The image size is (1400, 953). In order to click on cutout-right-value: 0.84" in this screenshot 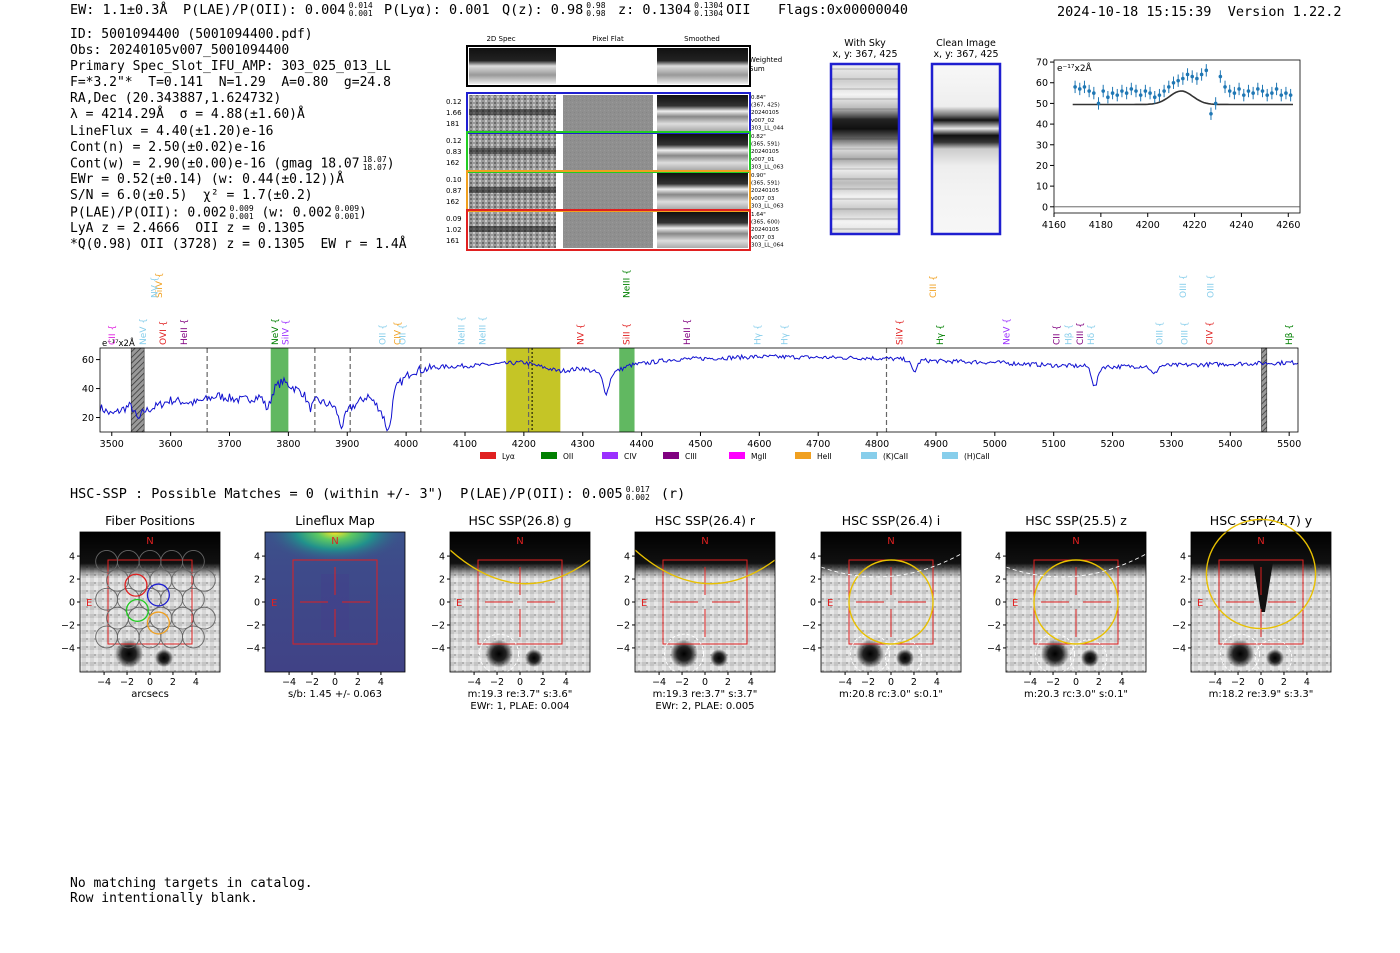, I will do `click(758, 98)`.